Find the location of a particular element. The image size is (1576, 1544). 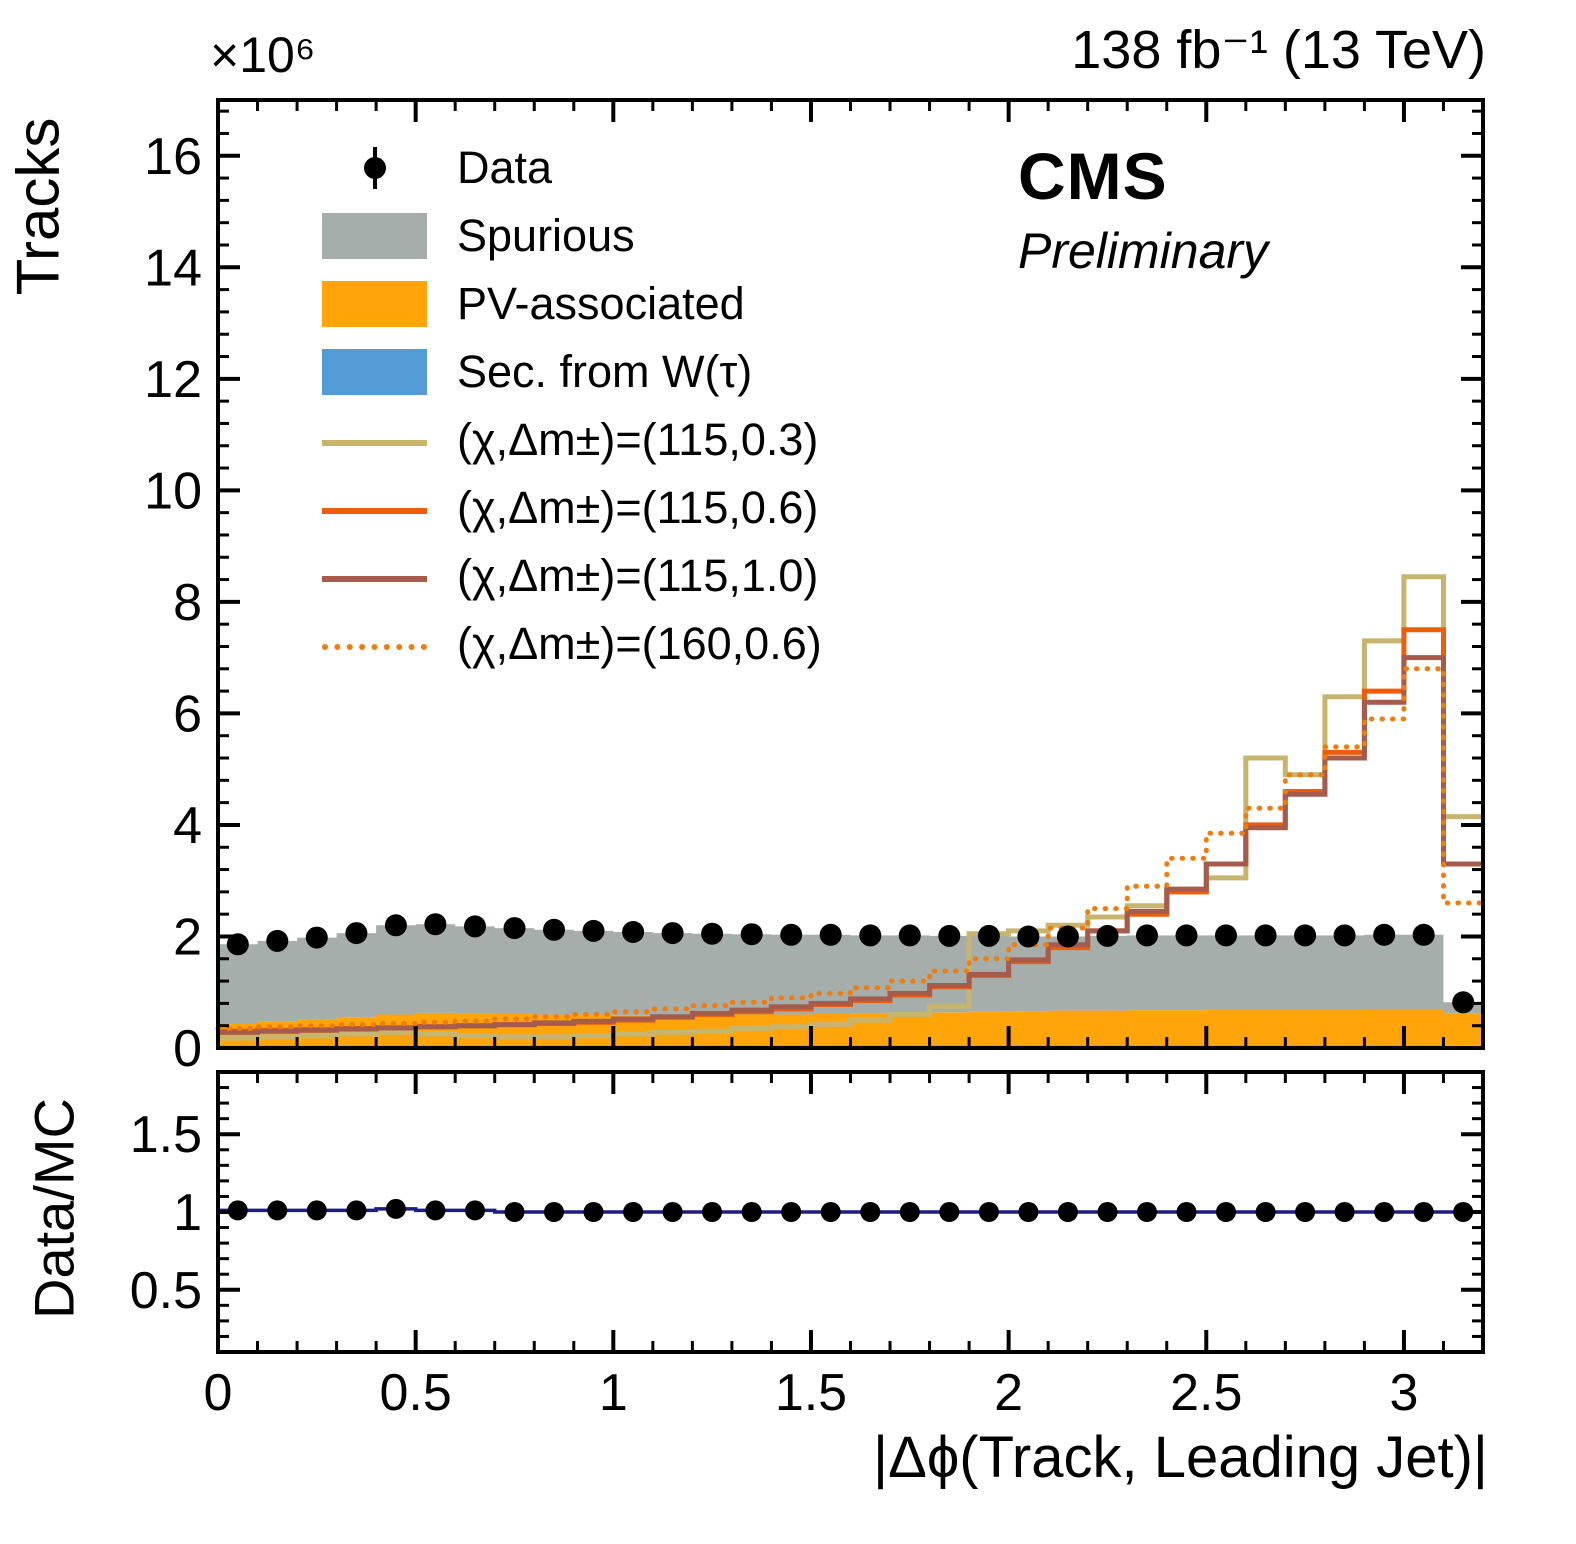

legend-item-2: PV-associated is located at coordinates (572, 304).